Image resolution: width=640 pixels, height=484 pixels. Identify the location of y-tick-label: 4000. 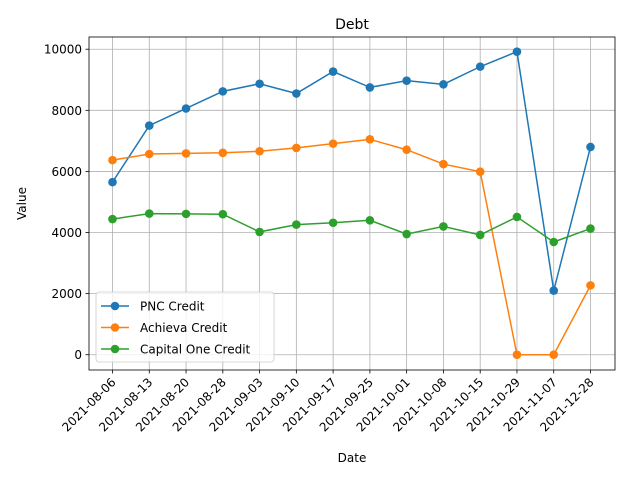
(66, 233).